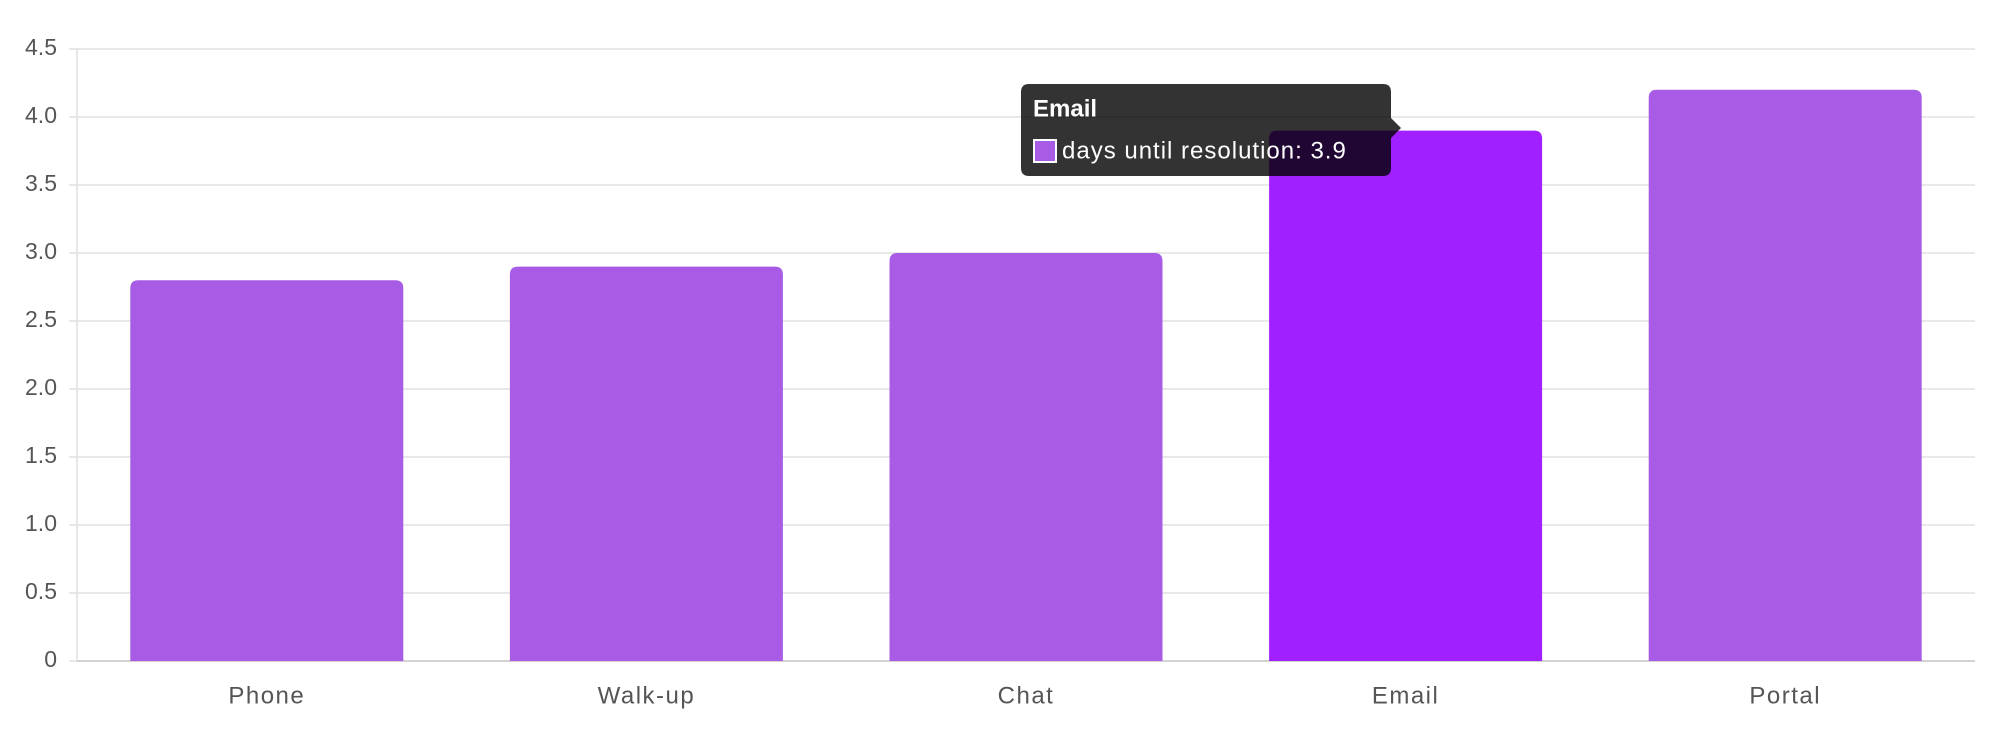 The height and width of the screenshot is (736, 1994). I want to click on tooltip-title: Email, so click(1065, 108).